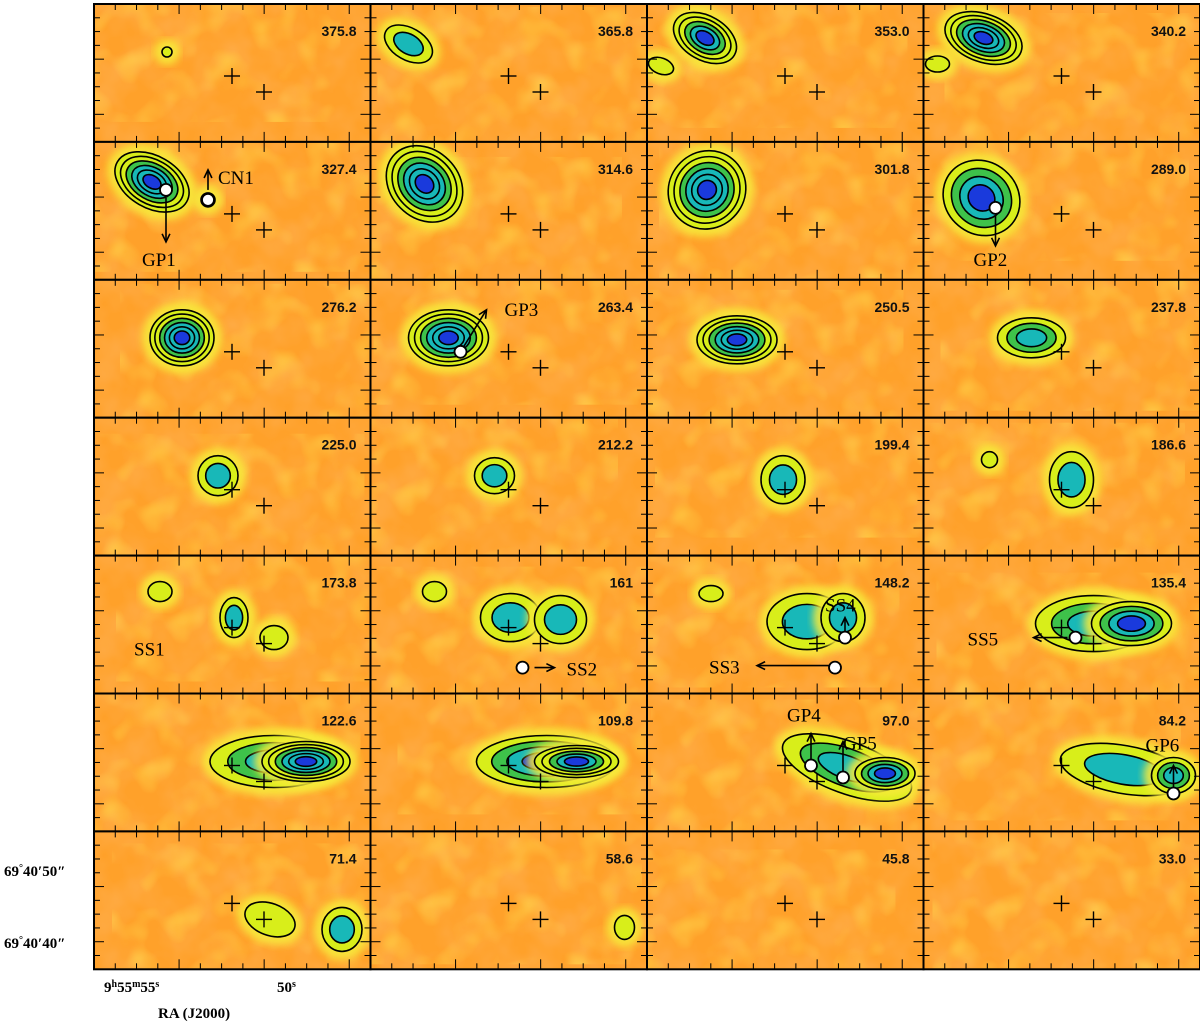  Describe the element at coordinates (622, 583) in the screenshot. I see `panel-velocity-label: 161` at that location.